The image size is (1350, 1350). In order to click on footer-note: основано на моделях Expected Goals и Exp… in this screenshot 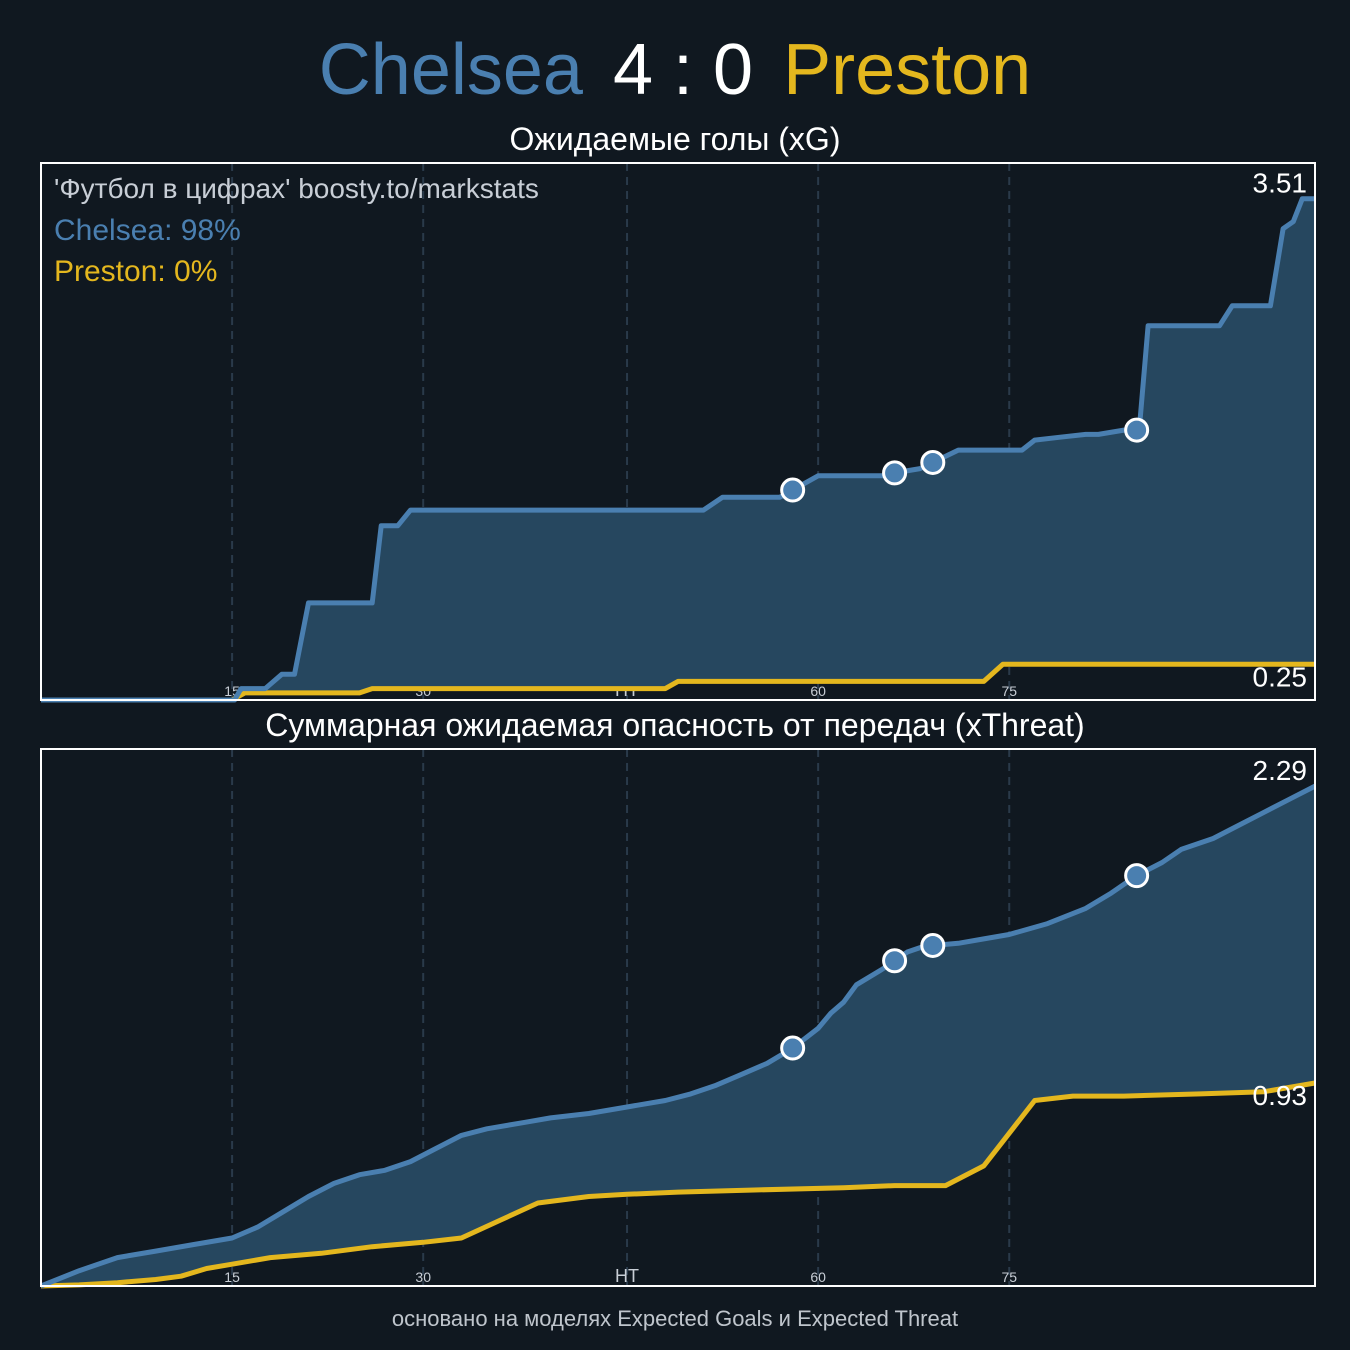, I will do `click(675, 1318)`.